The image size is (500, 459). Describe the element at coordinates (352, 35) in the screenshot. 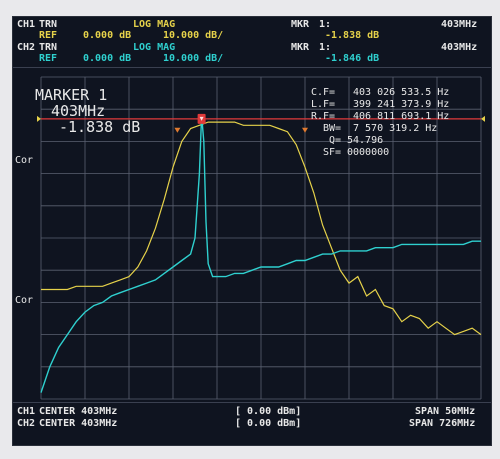

I see `ch1-mkr-value: -1.838 dB` at that location.